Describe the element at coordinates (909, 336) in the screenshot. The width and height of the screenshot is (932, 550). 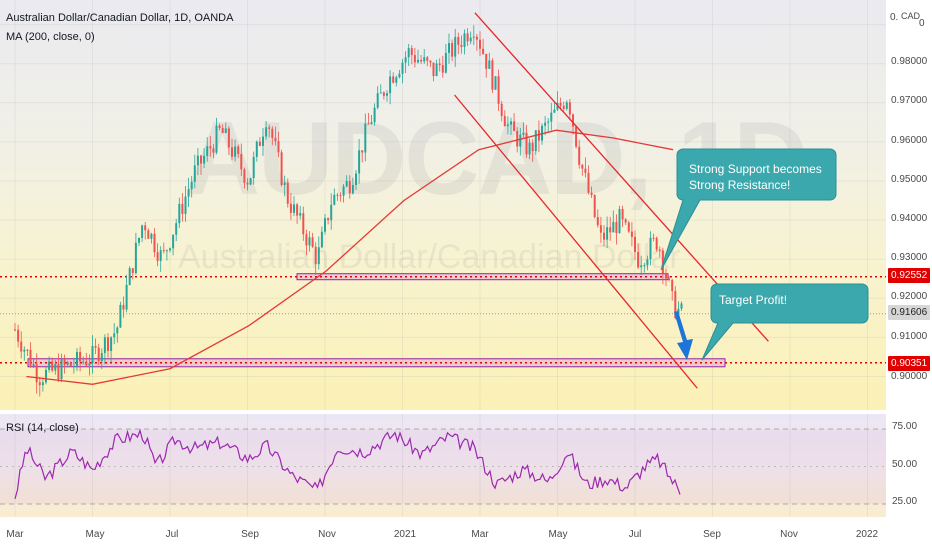
I see `price-tick: 0.91000` at that location.